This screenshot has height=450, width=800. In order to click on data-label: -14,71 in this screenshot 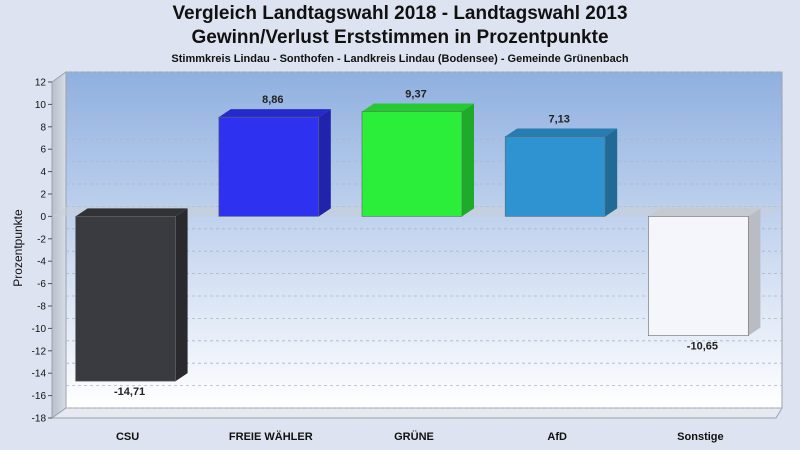, I will do `click(129, 392)`.